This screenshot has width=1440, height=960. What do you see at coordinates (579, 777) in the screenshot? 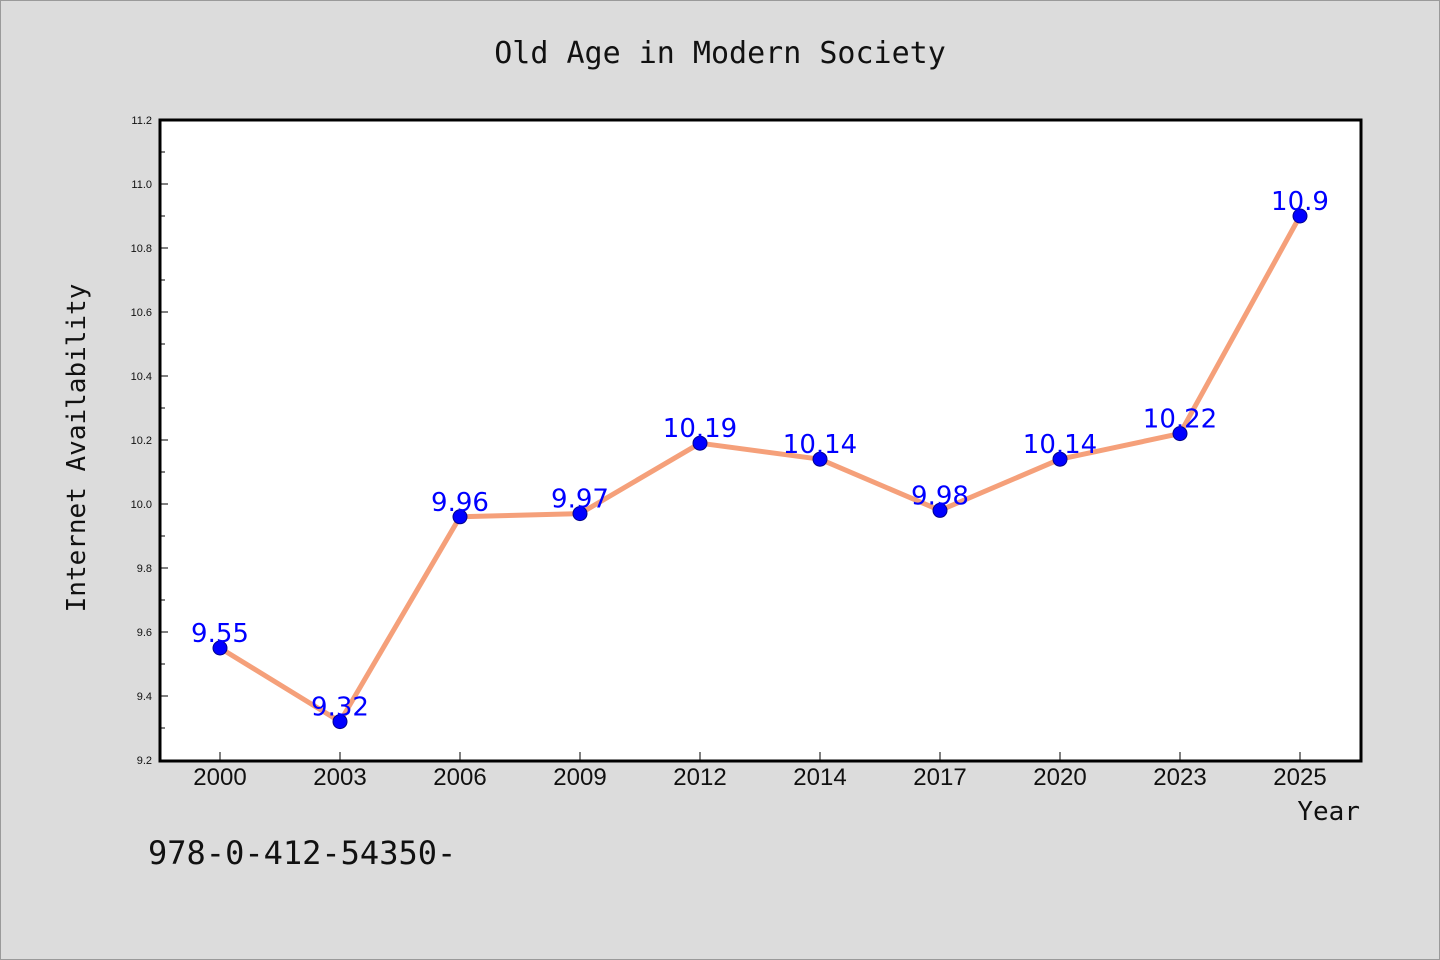
I see `x-tick-label: 2009` at bounding box center [579, 777].